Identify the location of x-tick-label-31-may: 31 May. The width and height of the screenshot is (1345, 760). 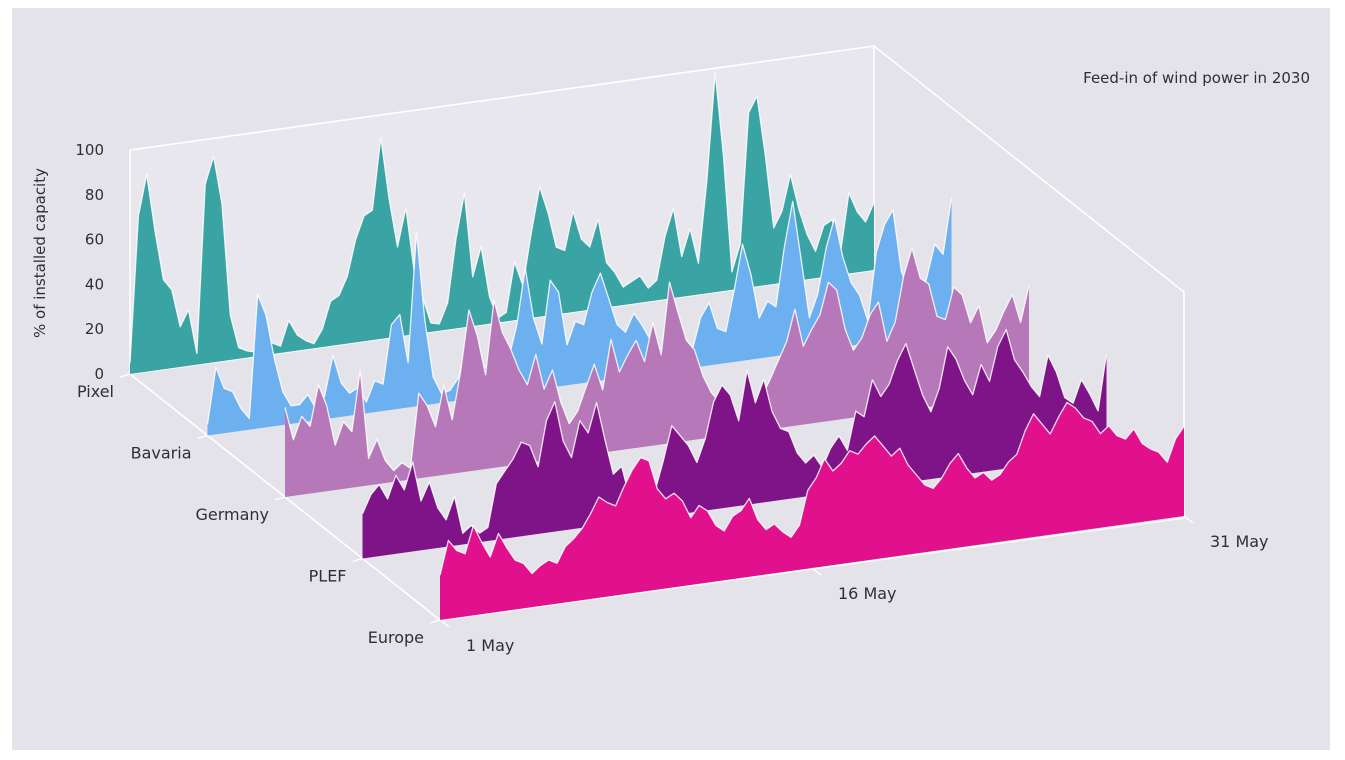
(1239, 541).